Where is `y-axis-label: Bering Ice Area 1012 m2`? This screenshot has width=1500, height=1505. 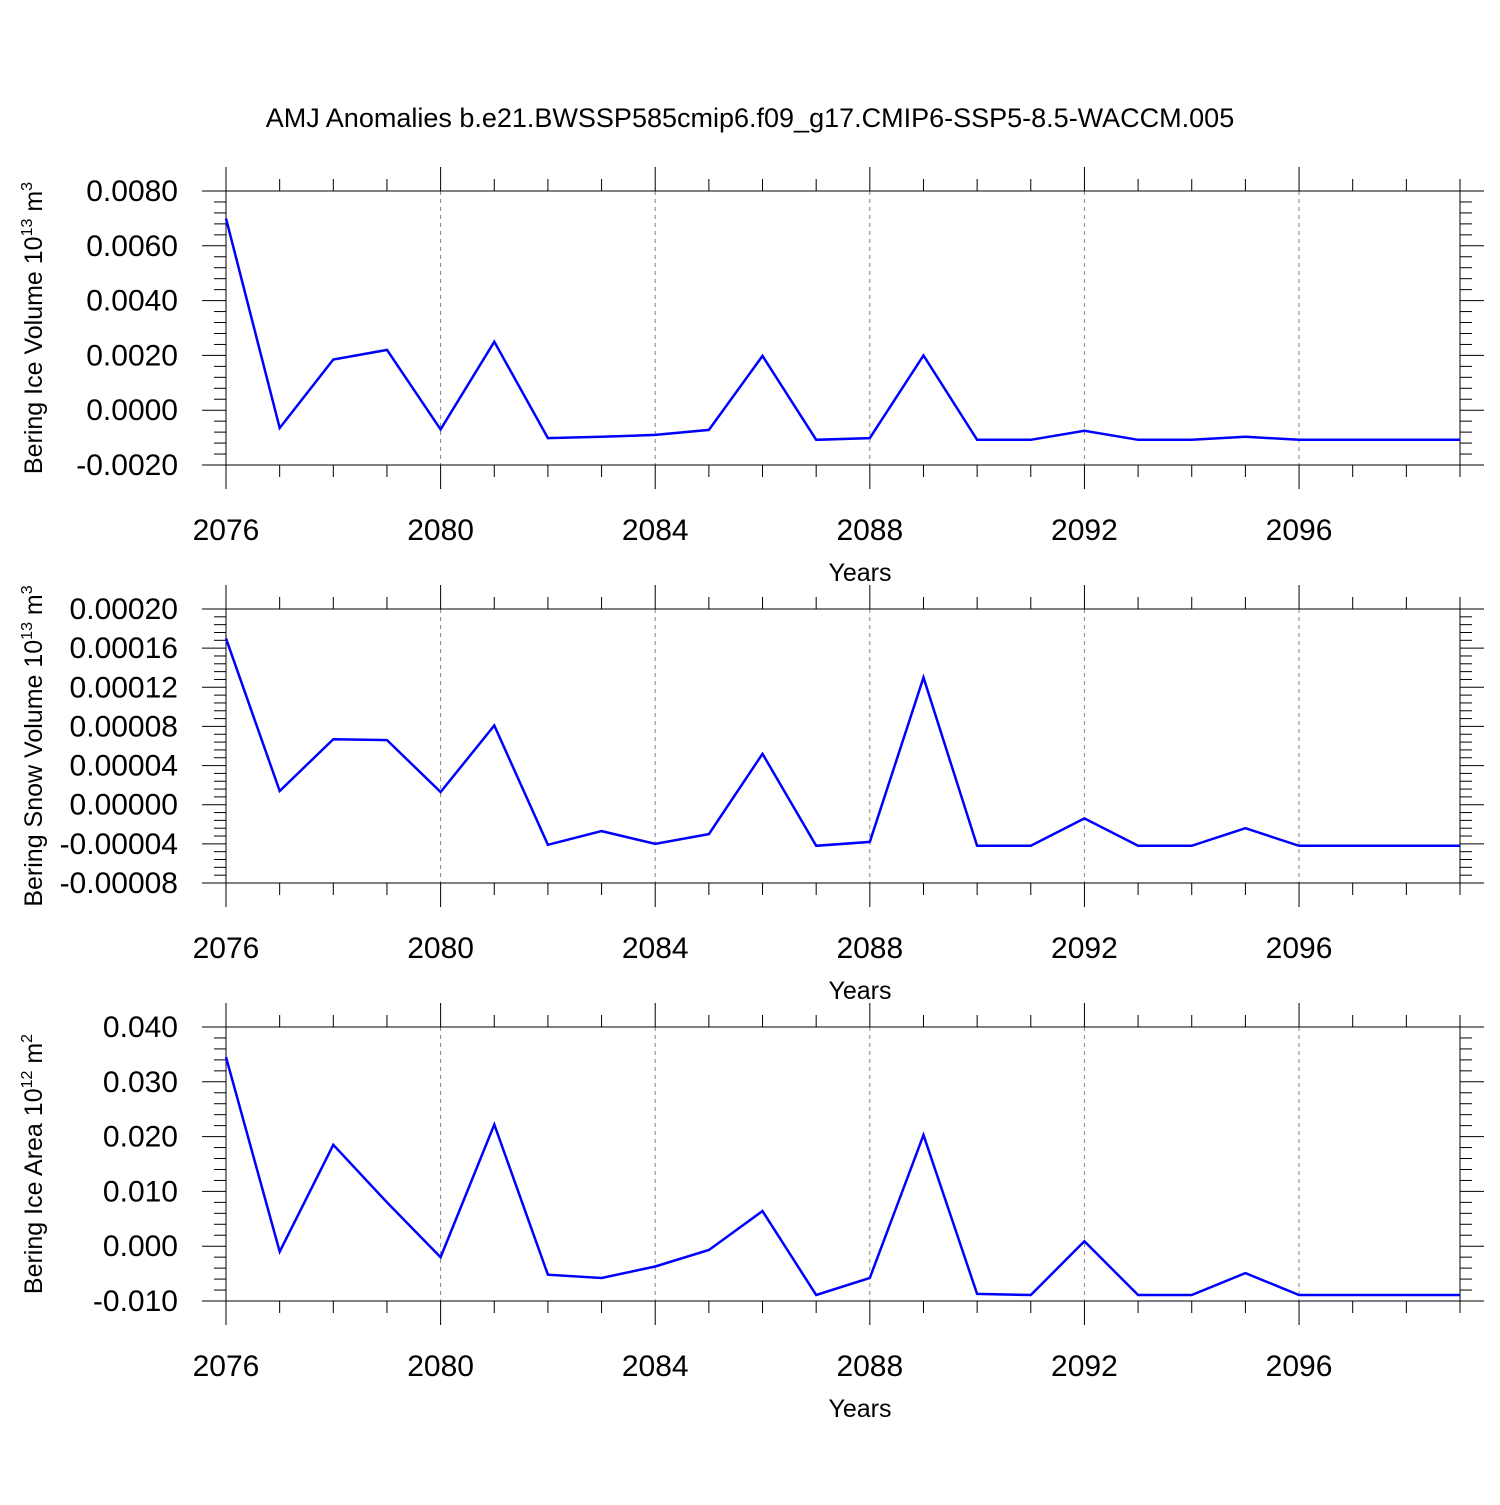 y-axis-label: Bering Ice Area 1012 m2 is located at coordinates (33, 1164).